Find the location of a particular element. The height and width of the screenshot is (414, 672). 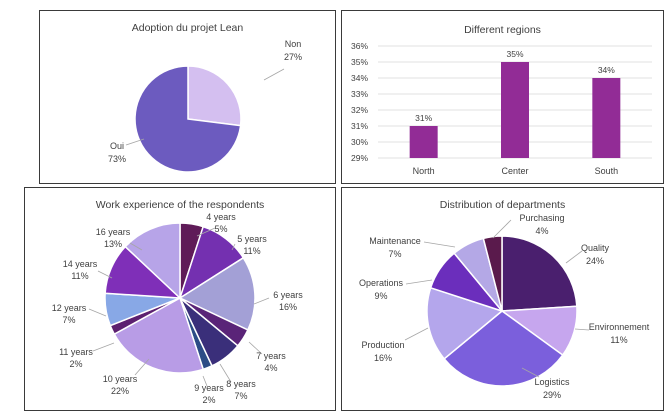

experience-label-9-years: 9 years is located at coordinates (209, 388).